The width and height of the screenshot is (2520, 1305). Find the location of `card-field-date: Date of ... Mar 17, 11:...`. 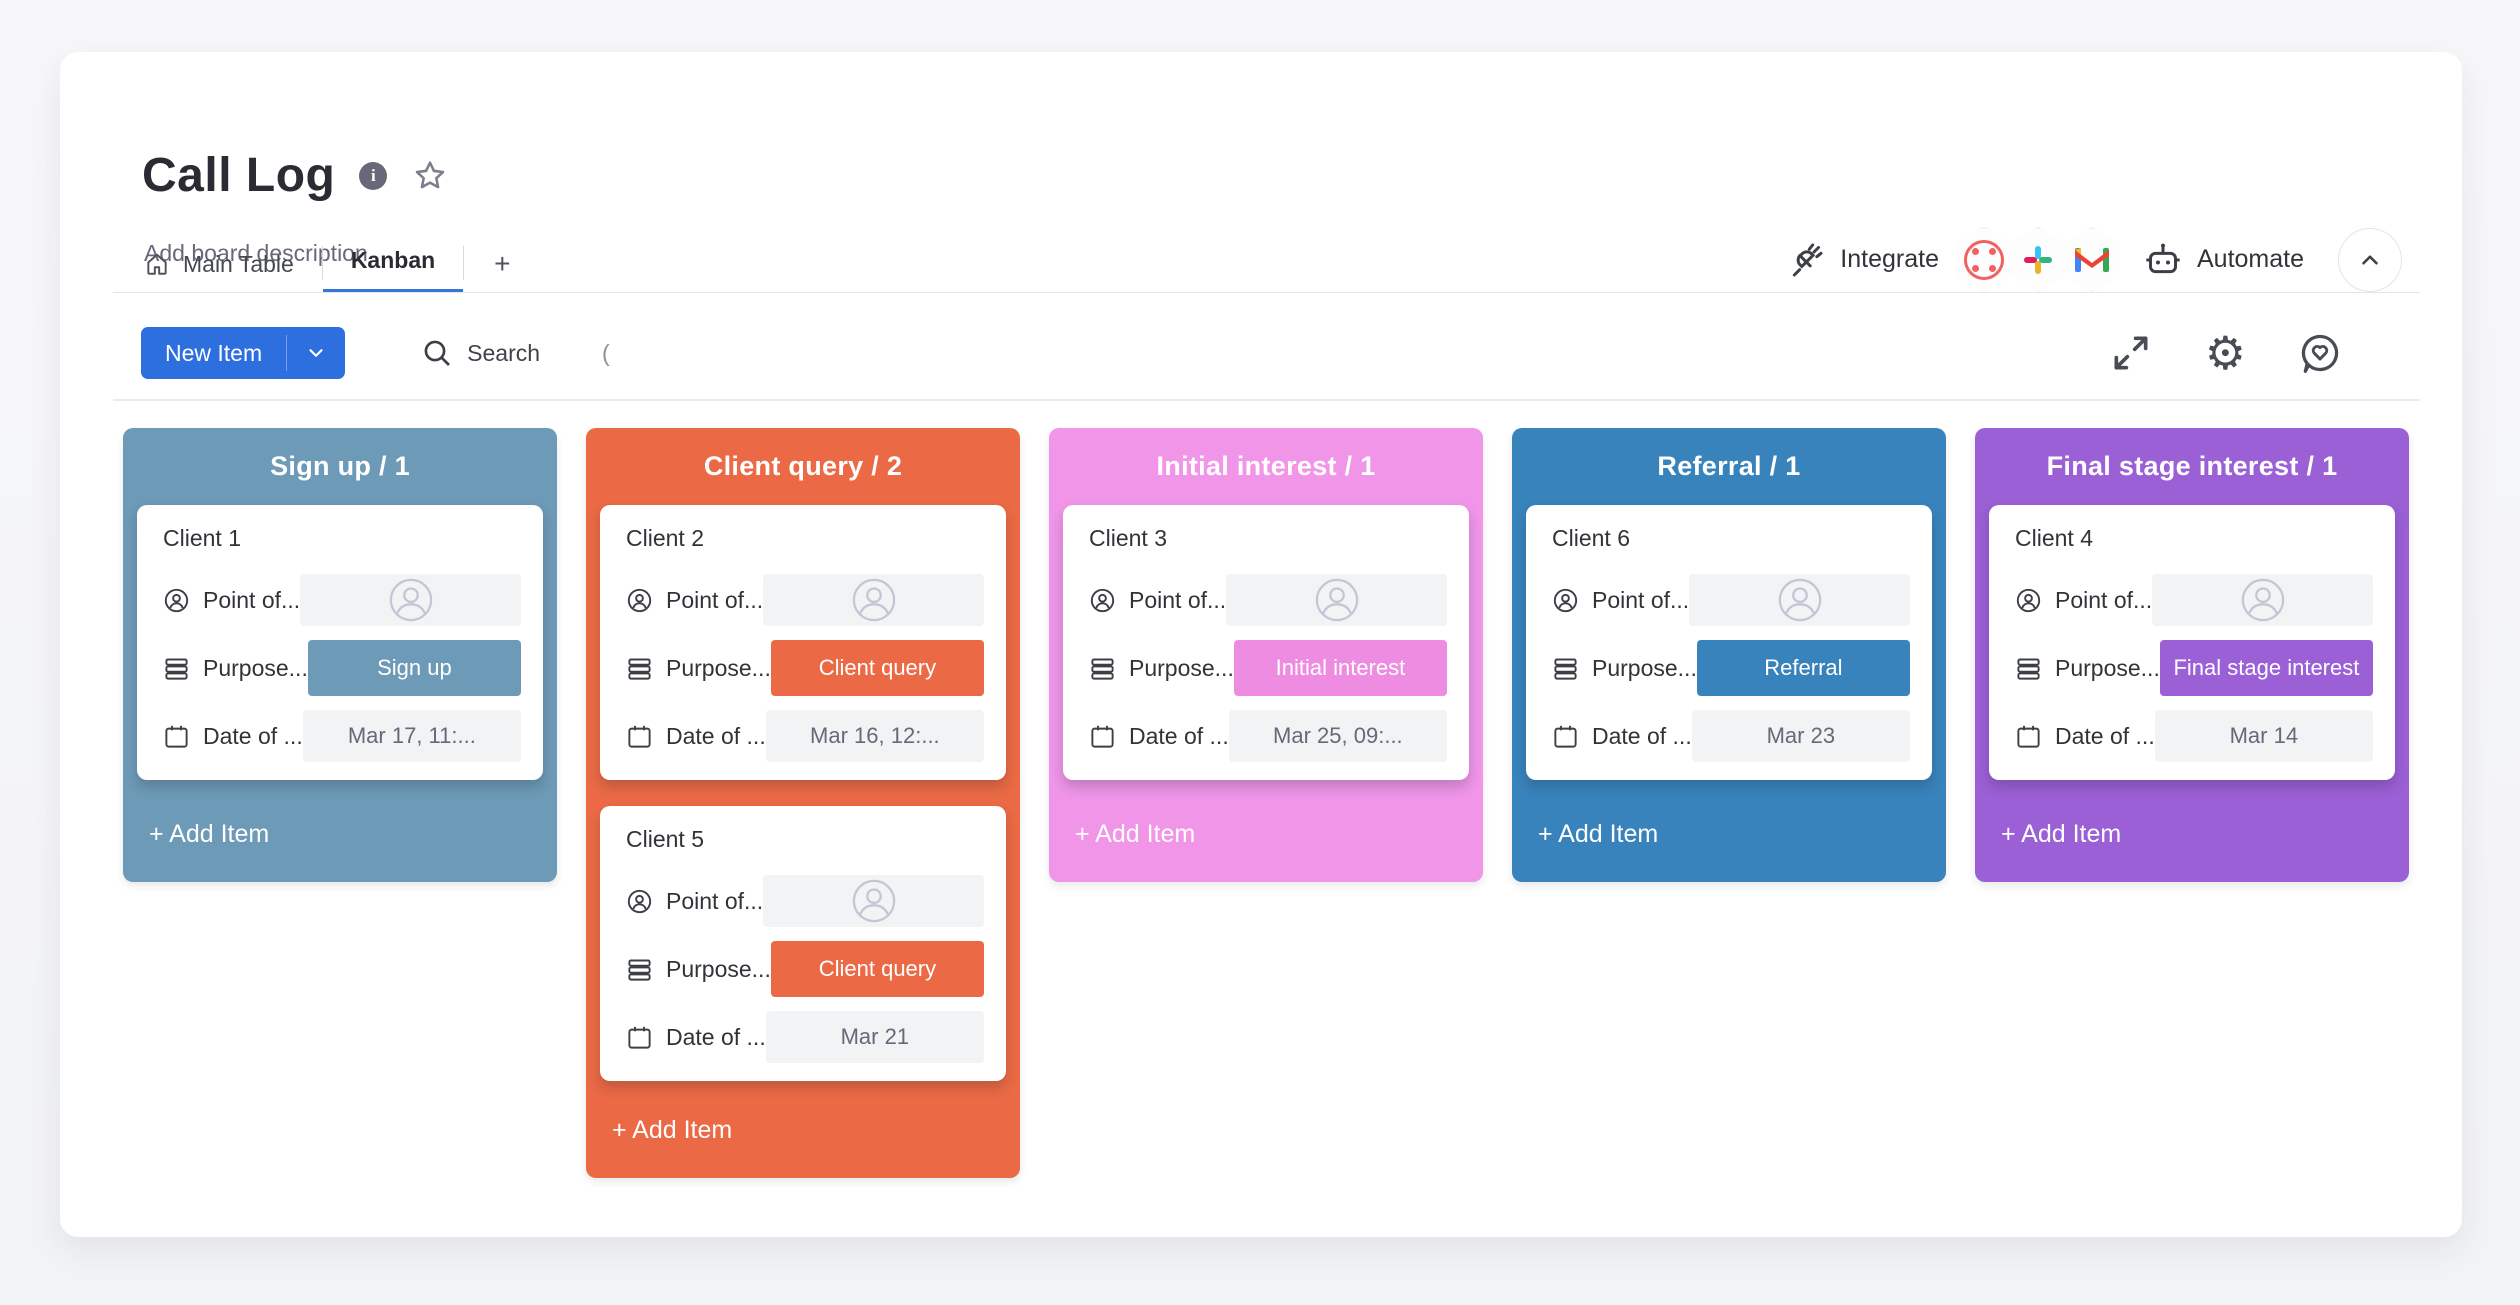

card-field-date: Date of ... Mar 17, 11:... is located at coordinates (342, 736).